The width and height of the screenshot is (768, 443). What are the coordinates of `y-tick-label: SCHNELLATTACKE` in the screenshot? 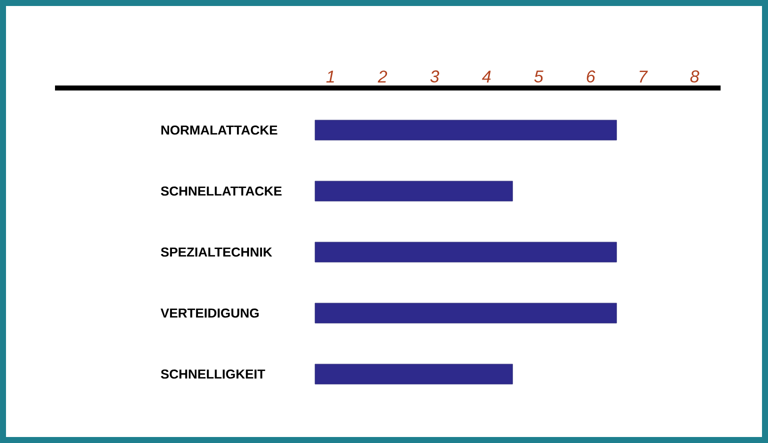 It's located at (221, 191).